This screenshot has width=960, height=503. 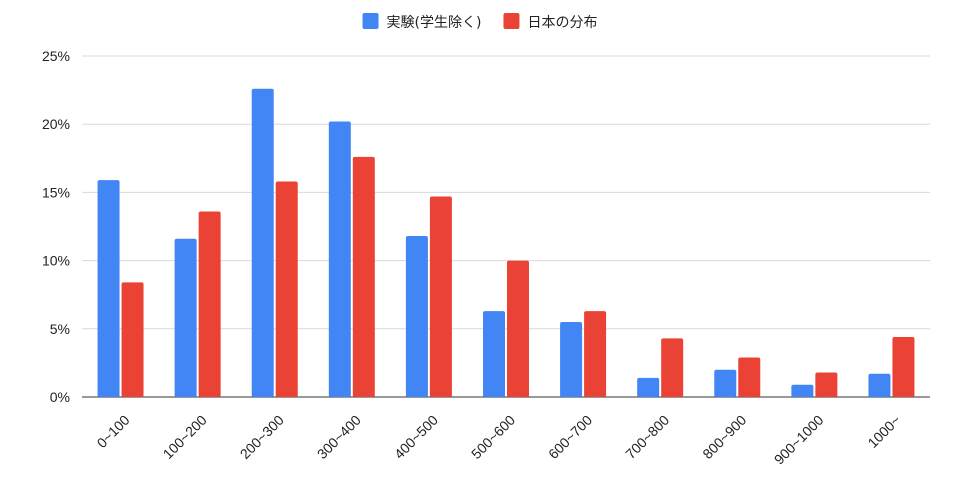 What do you see at coordinates (185, 437) in the screenshot?
I see `x-tick-label: 100~200` at bounding box center [185, 437].